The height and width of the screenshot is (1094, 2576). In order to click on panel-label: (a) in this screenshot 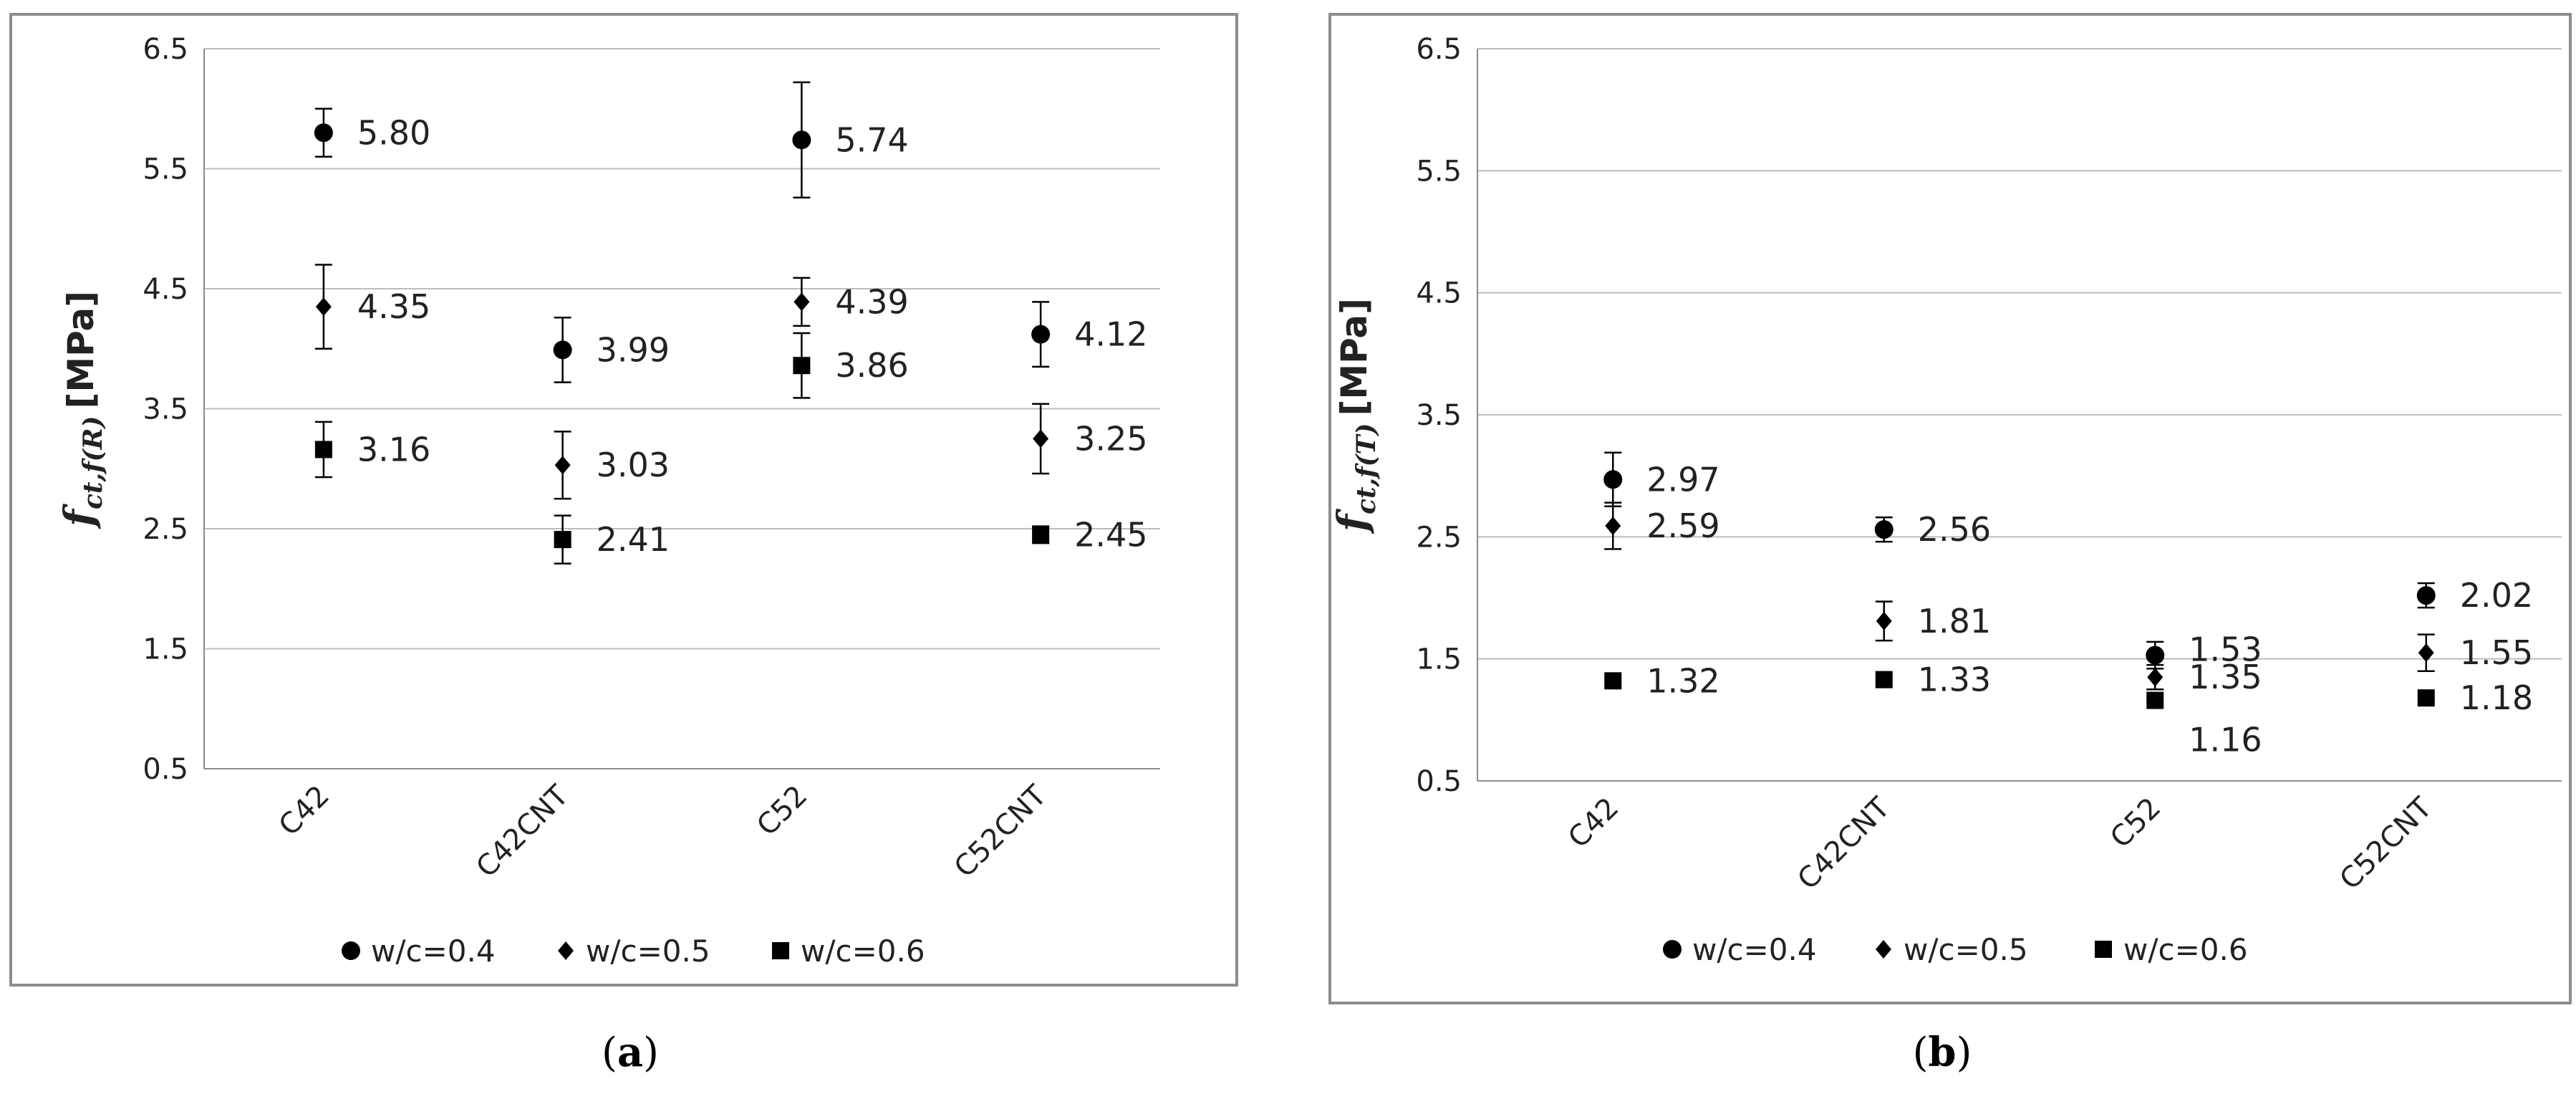, I will do `click(630, 1052)`.